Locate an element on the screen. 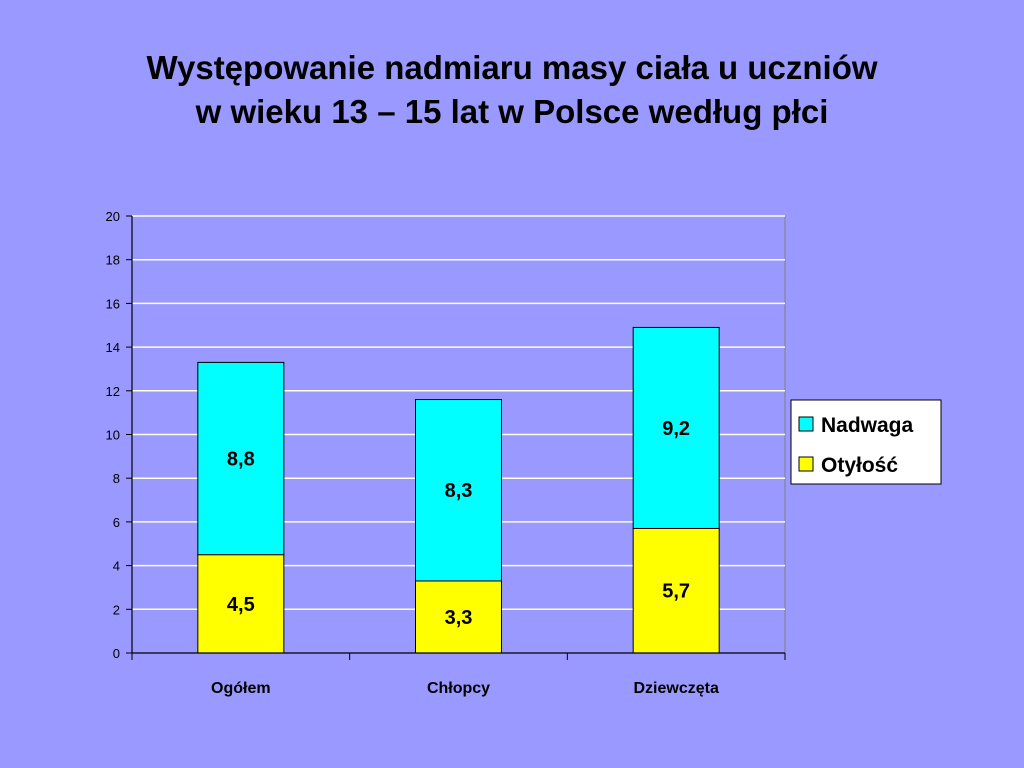 The width and height of the screenshot is (1024, 768). y-tick-label: 8 is located at coordinates (116, 478).